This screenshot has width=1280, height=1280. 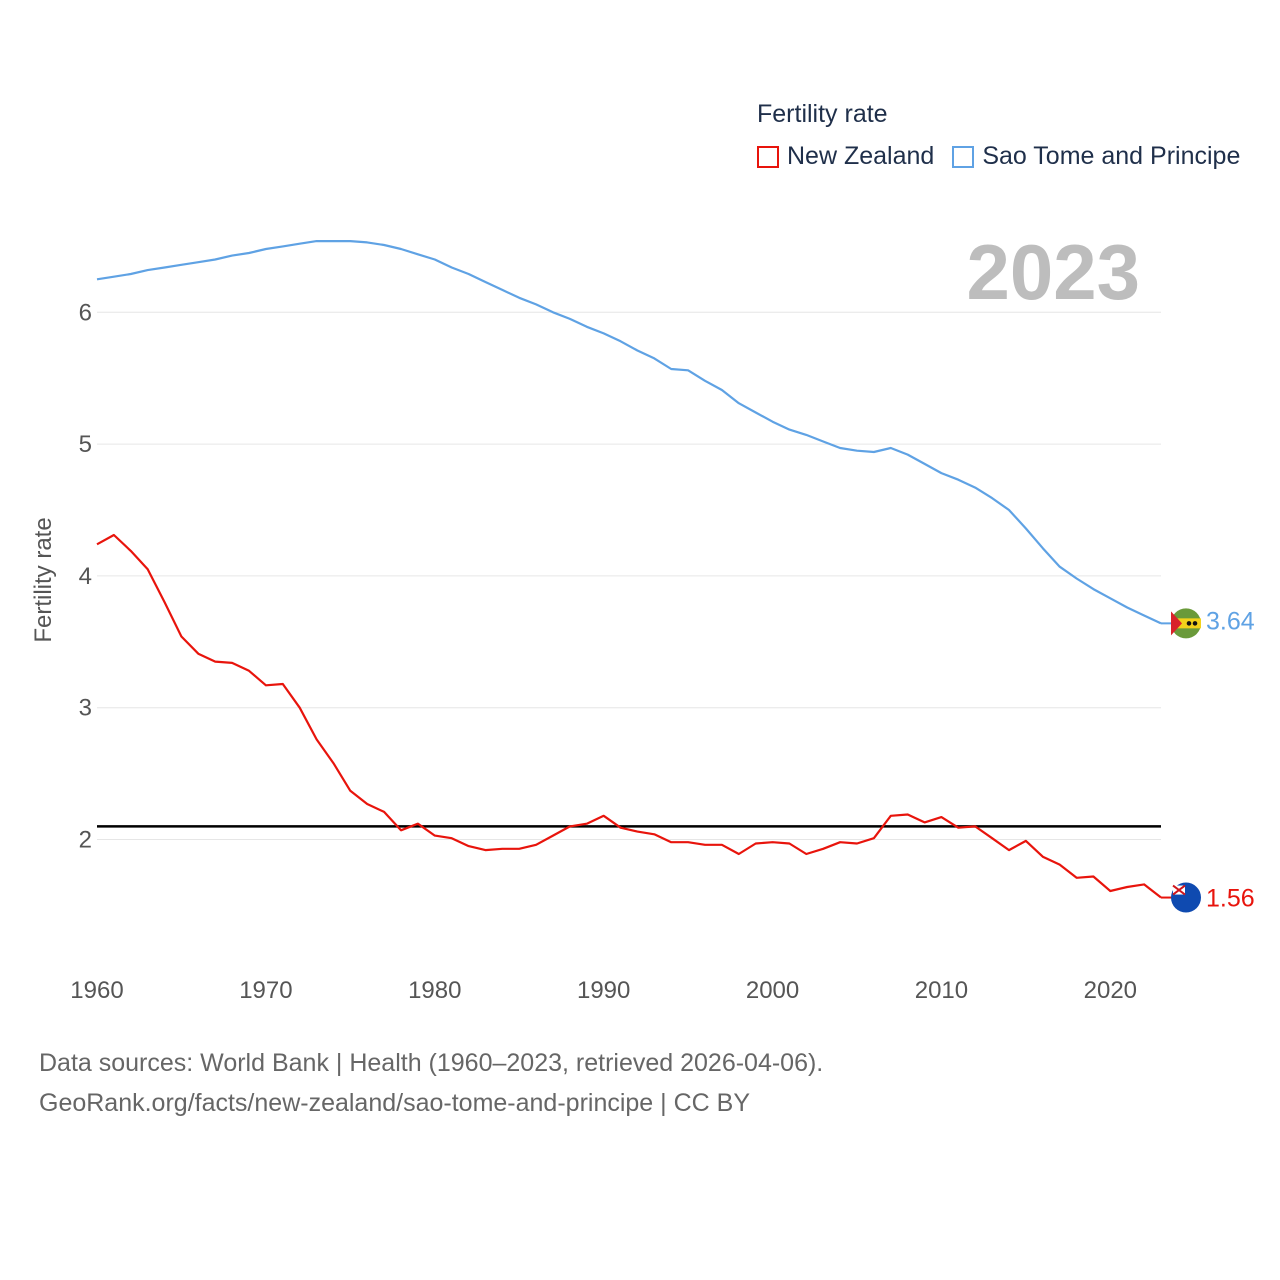 I want to click on legend-label-sao-tome: Sao Tome and Principe, so click(x=1111, y=156).